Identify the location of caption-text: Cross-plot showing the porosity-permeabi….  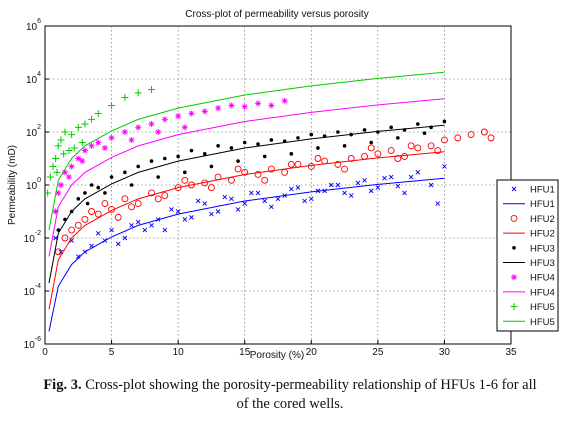
(311, 394).